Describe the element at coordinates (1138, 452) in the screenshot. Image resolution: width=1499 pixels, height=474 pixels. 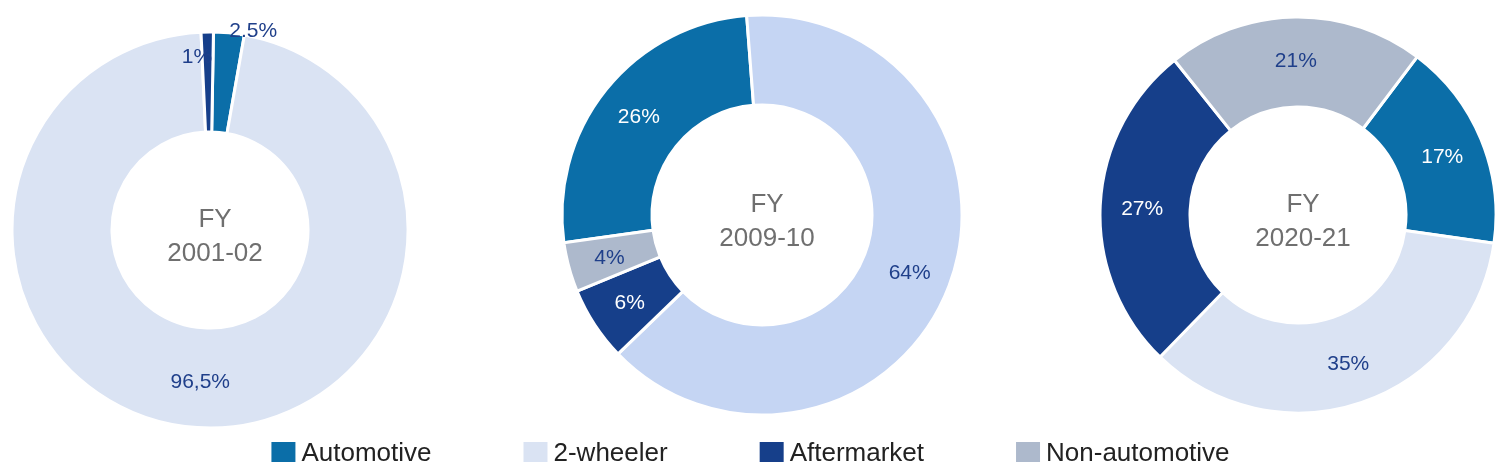
I see `legend-label: Non-automotive` at that location.